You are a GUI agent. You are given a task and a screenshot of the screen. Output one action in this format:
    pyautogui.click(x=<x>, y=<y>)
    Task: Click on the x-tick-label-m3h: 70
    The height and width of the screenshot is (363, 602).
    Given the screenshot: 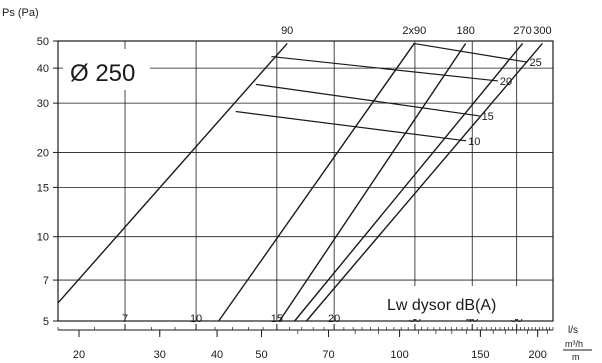 What is the action you would take?
    pyautogui.click(x=328, y=355)
    